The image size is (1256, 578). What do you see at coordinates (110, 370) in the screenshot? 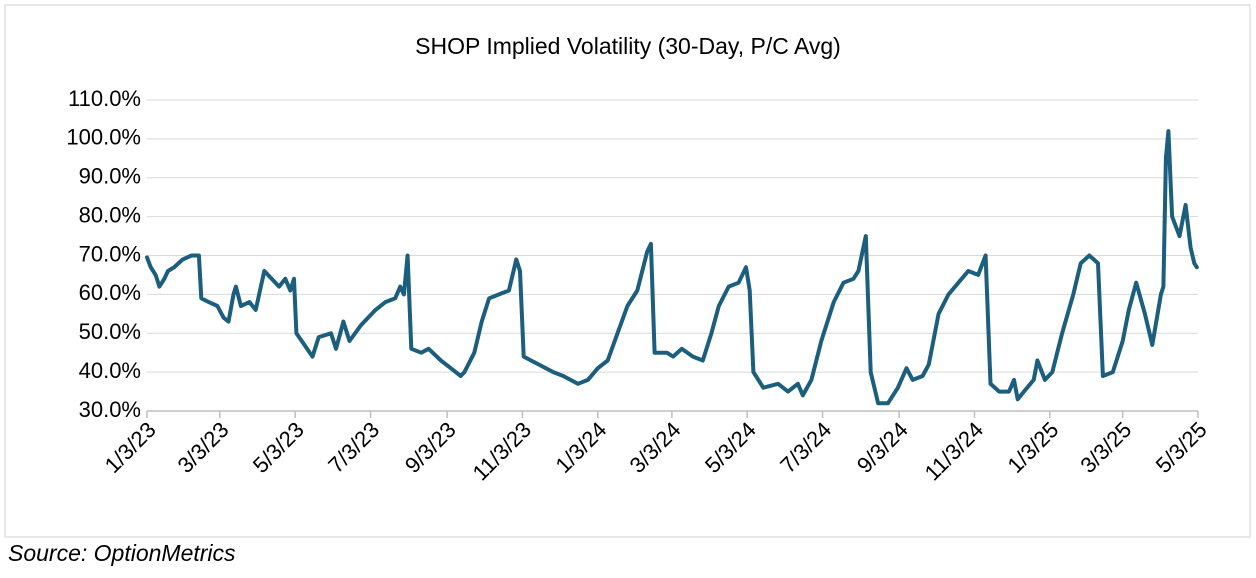
I see `y-tick-label: 40.0%` at bounding box center [110, 370].